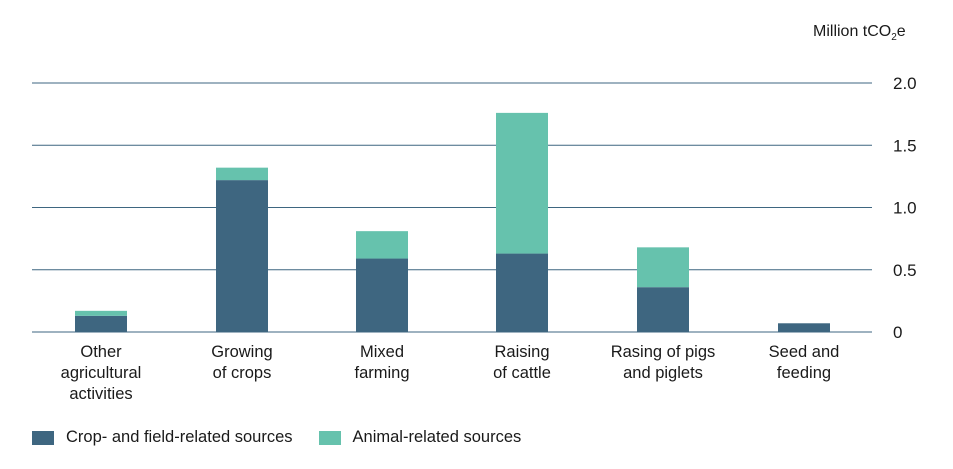 The height and width of the screenshot is (469, 953). What do you see at coordinates (663, 352) in the screenshot?
I see `x-tick-label: Rasing of pigs` at bounding box center [663, 352].